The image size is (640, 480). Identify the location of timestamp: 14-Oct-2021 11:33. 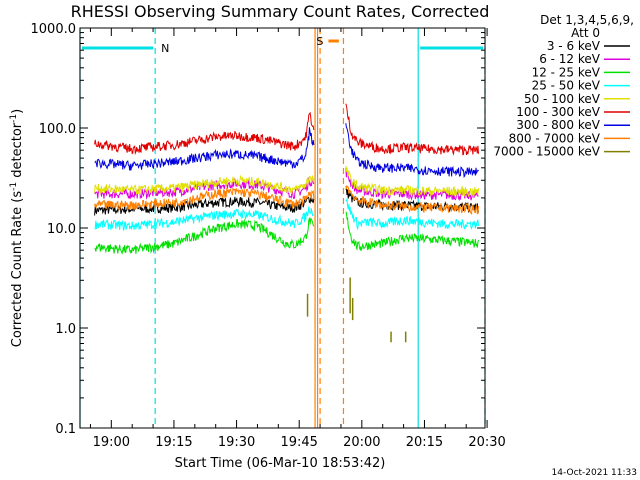
(594, 473).